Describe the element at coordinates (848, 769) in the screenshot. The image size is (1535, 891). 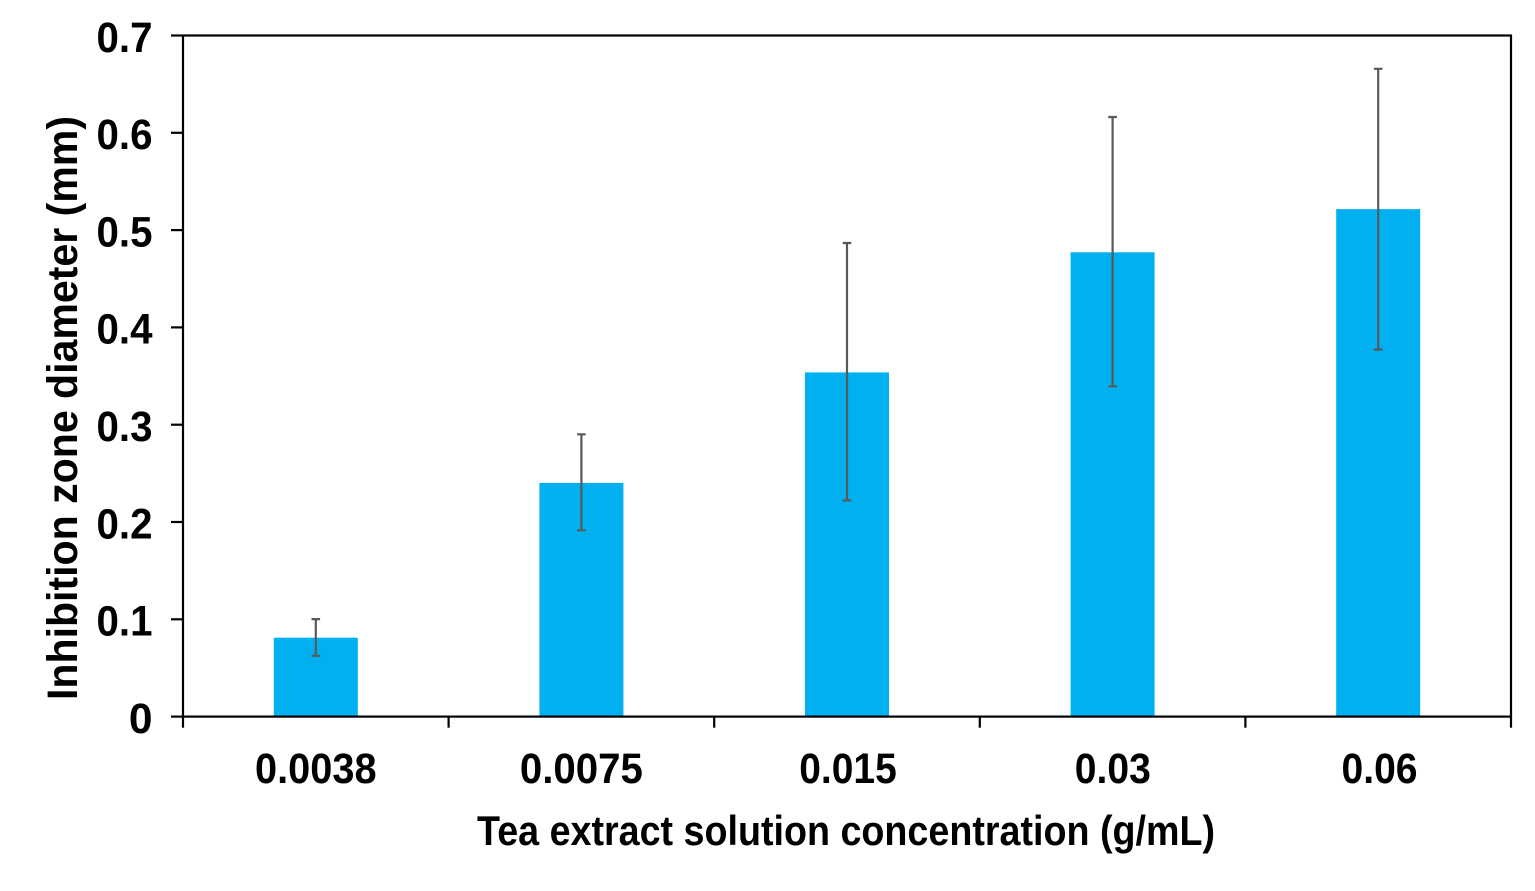
I see `svg-text: 0.015` at that location.